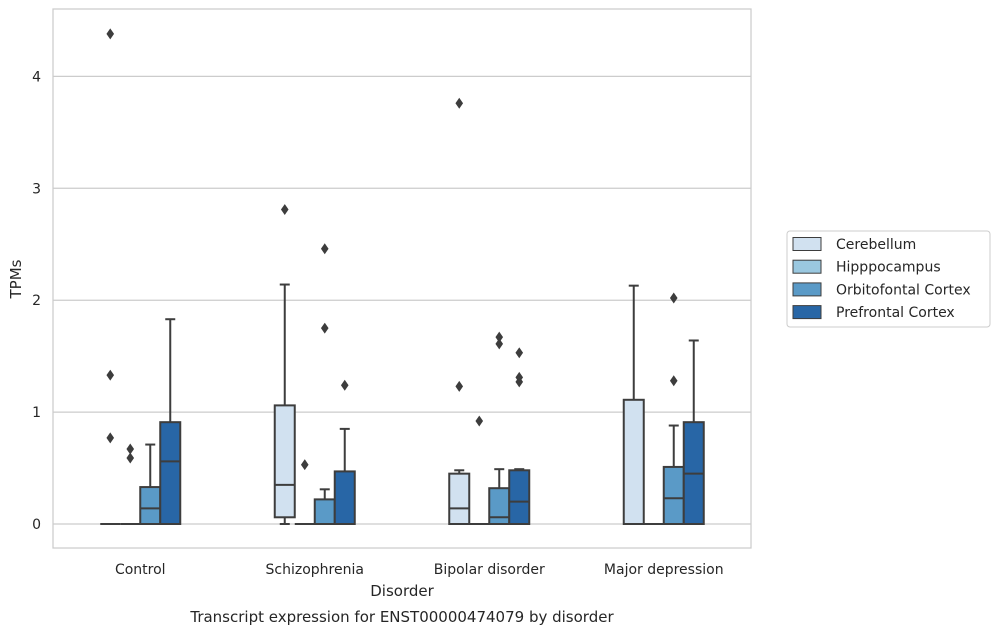 This screenshot has height=634, width=999. I want to click on x-tick-label: Bipolar disorder, so click(489, 570).